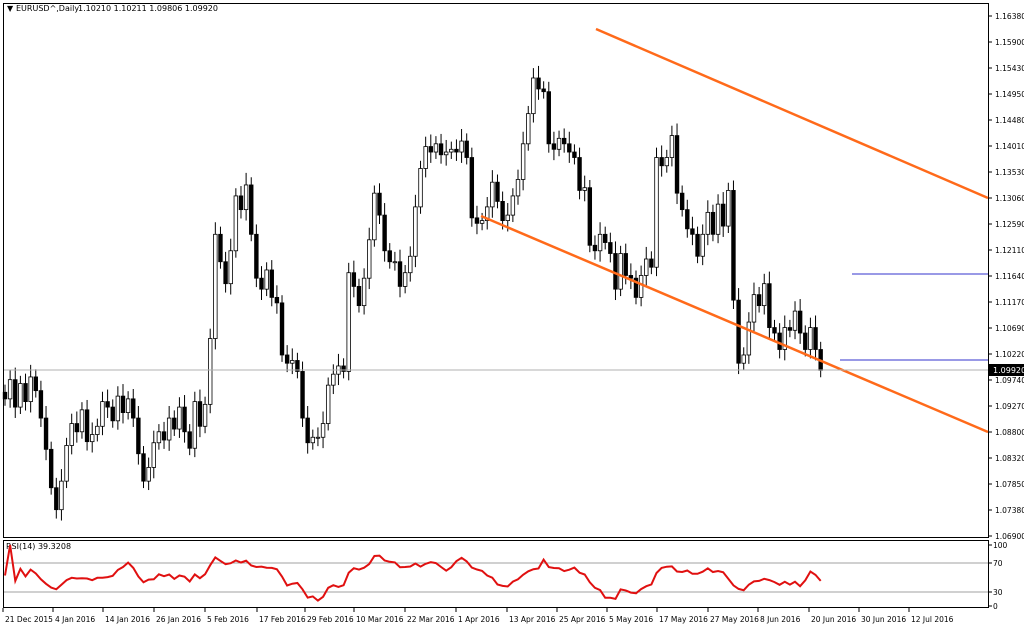 The image size is (1024, 634). I want to click on rsi-tick-label: 0, so click(995, 606).